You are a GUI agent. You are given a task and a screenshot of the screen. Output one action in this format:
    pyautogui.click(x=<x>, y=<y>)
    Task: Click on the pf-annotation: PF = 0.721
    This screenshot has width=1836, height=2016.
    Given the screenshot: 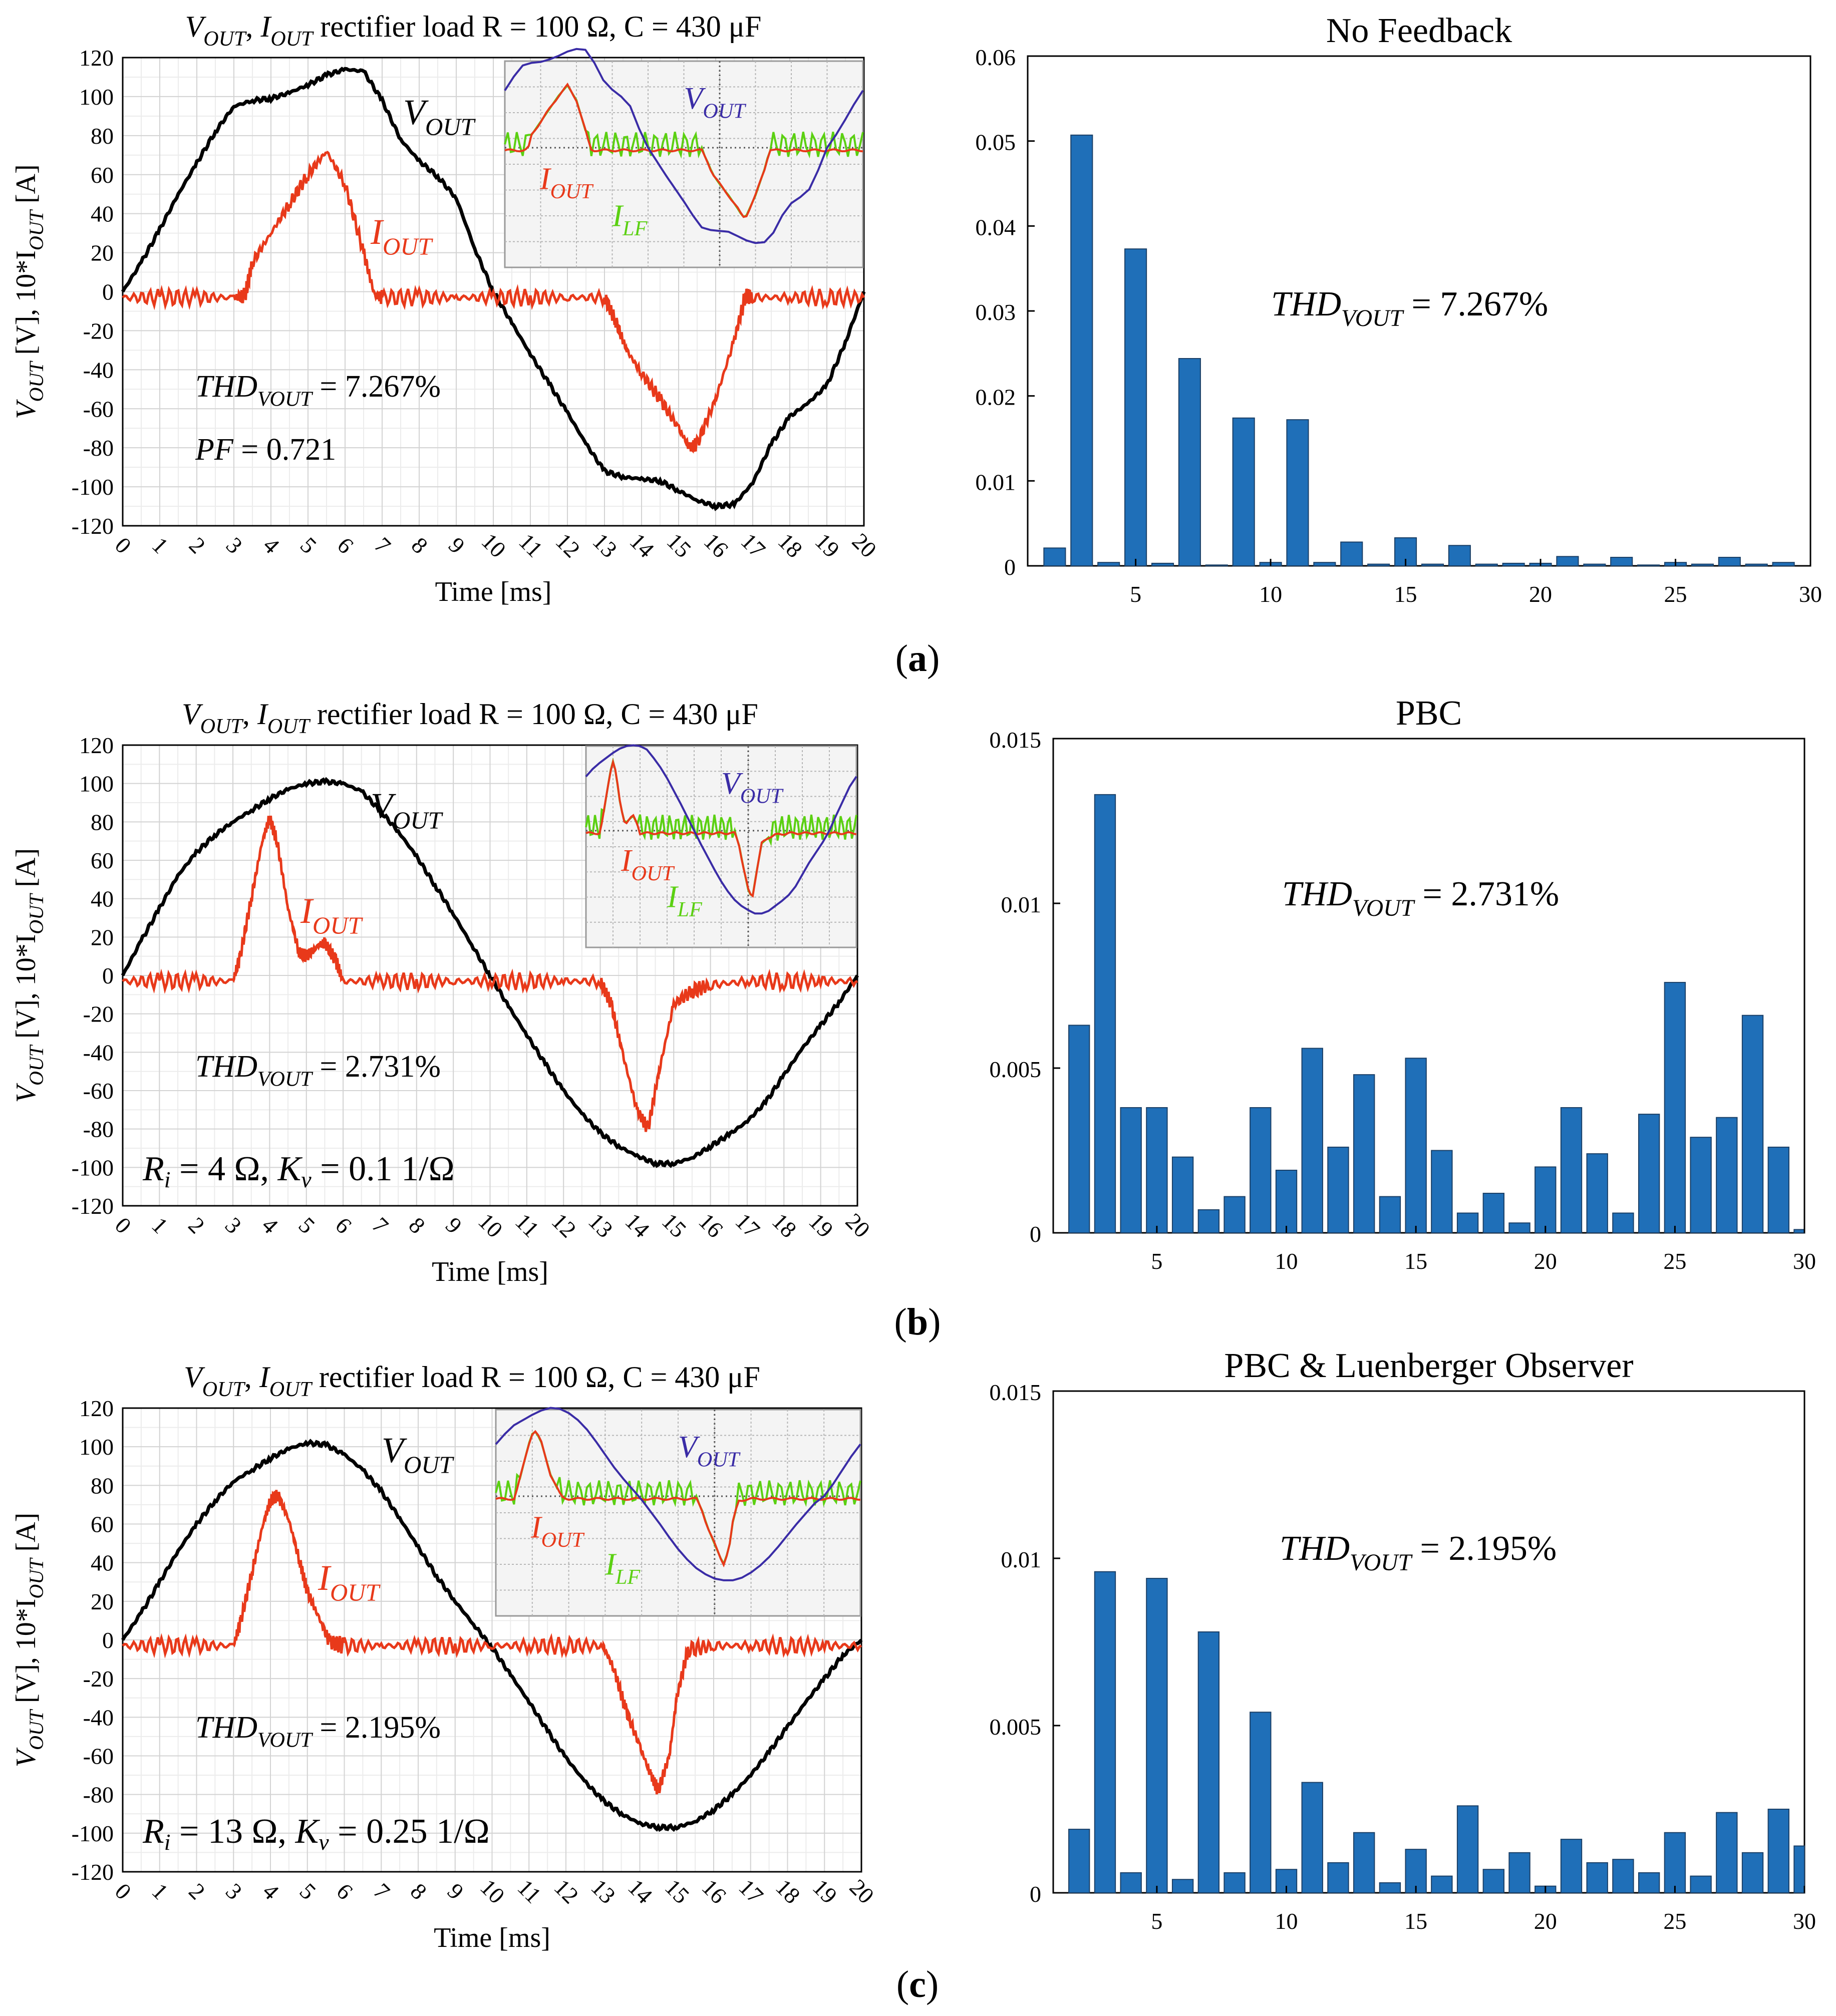 What is the action you would take?
    pyautogui.click(x=265, y=450)
    